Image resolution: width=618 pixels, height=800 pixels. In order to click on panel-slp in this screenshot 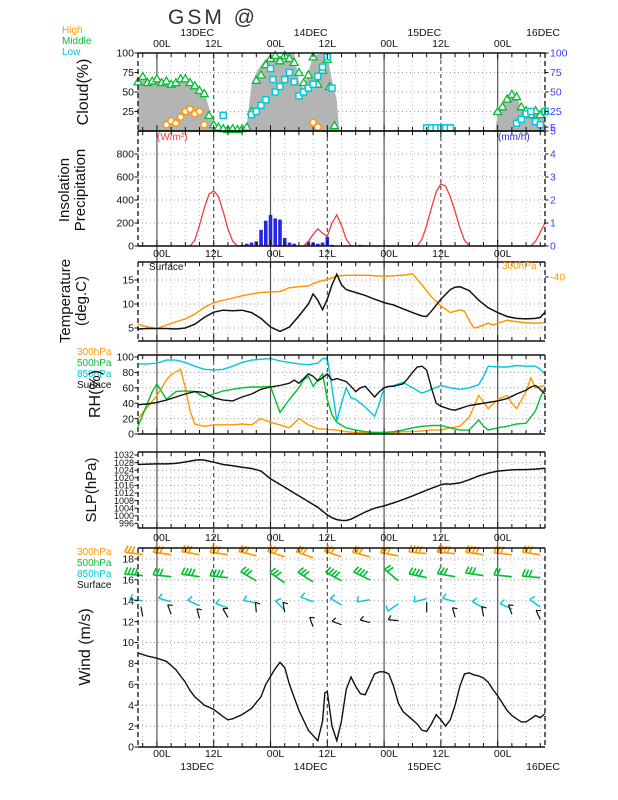, I will do `click(341, 490)`.